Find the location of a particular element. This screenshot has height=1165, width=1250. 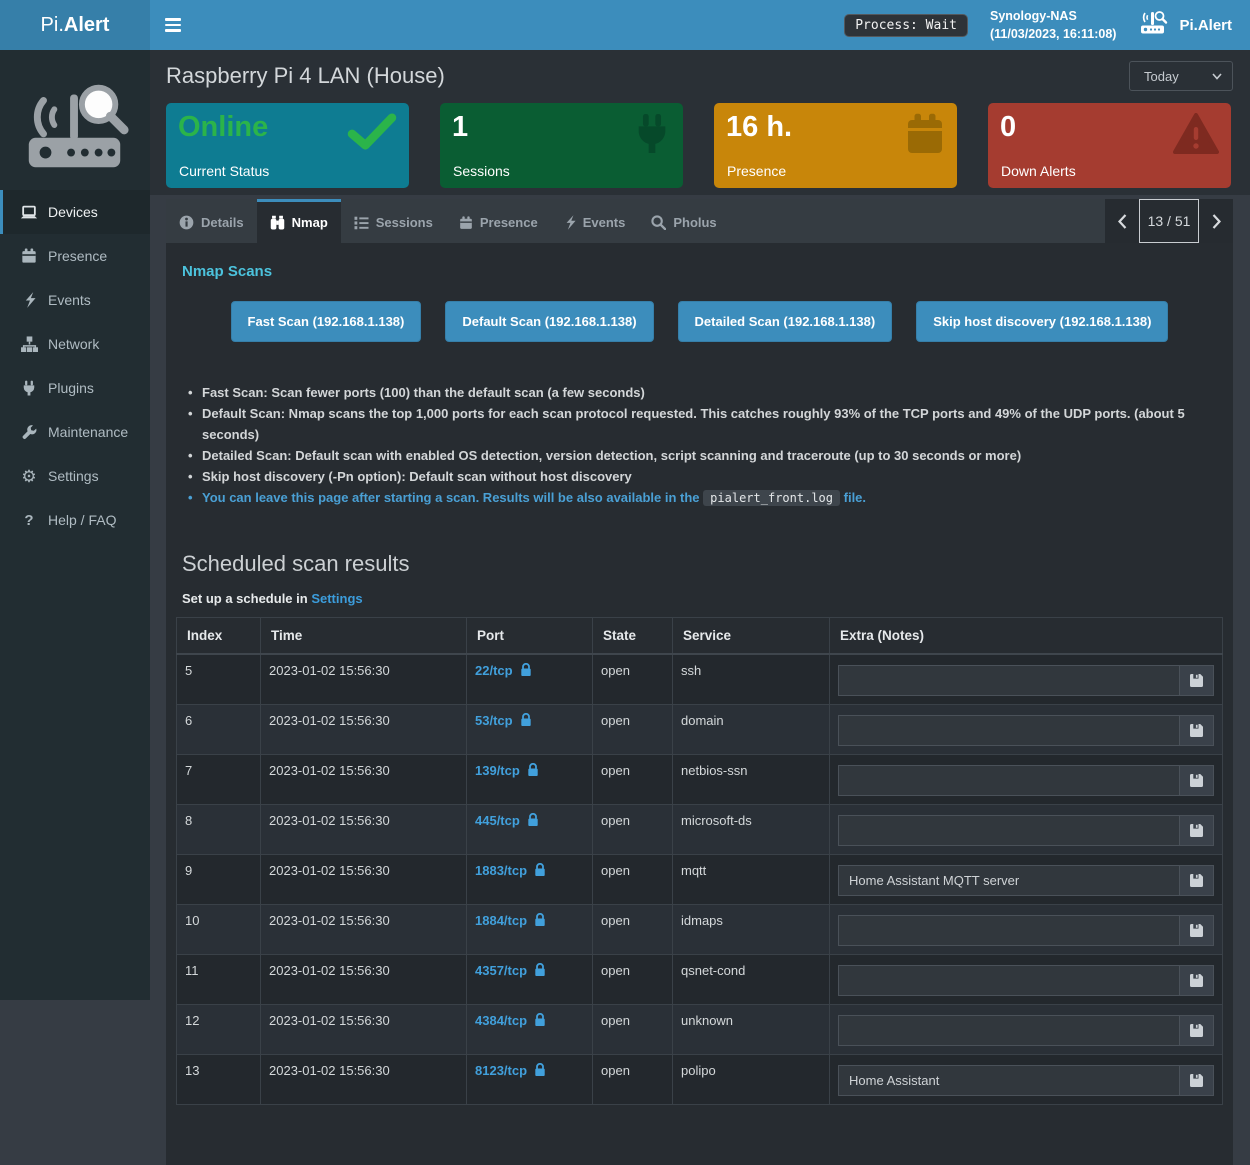

col-time: Time is located at coordinates (363, 636).